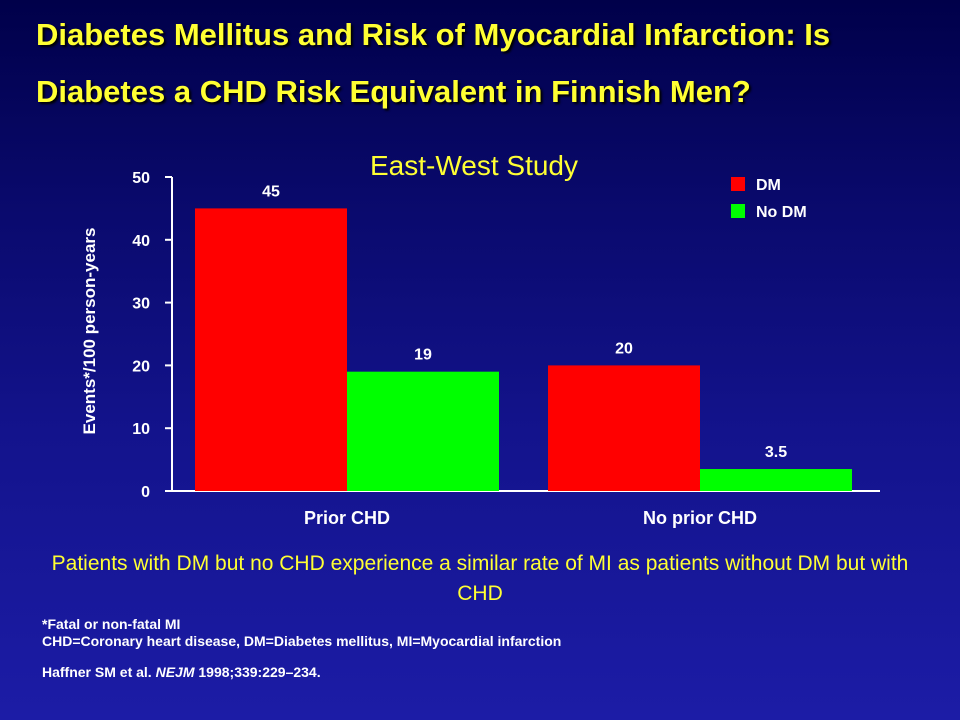 The image size is (960, 720). I want to click on y-axis-label: Events*/100 person-years, so click(89, 331).